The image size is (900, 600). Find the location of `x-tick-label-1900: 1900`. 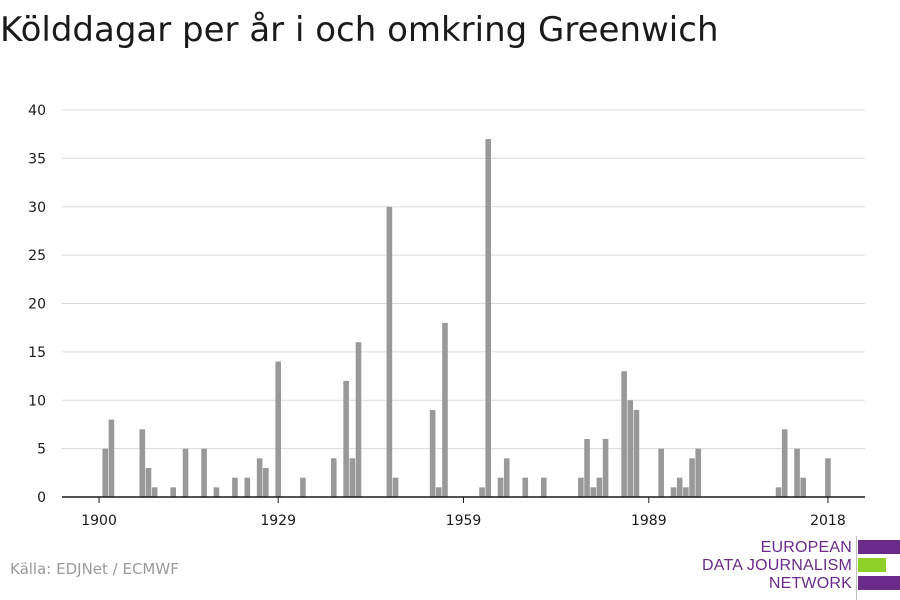

x-tick-label-1900: 1900 is located at coordinates (99, 521).